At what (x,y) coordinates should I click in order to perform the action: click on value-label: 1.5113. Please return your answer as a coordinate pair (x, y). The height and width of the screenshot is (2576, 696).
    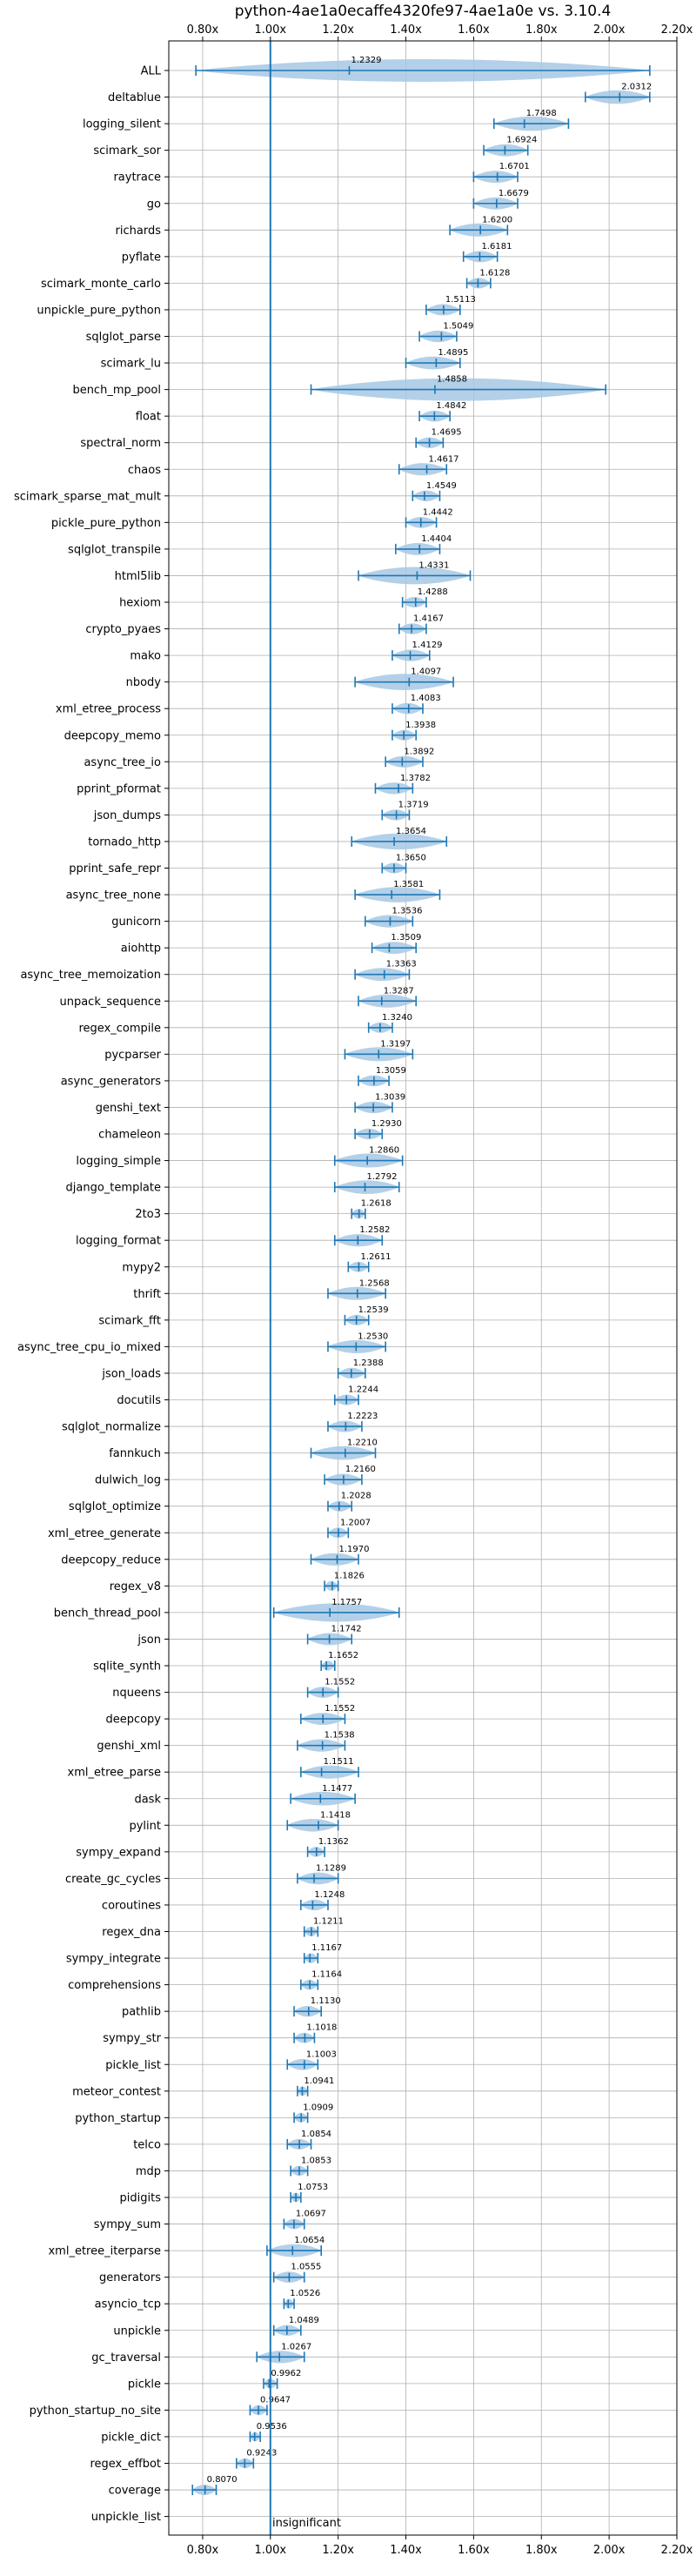
    Looking at the image, I should click on (460, 300).